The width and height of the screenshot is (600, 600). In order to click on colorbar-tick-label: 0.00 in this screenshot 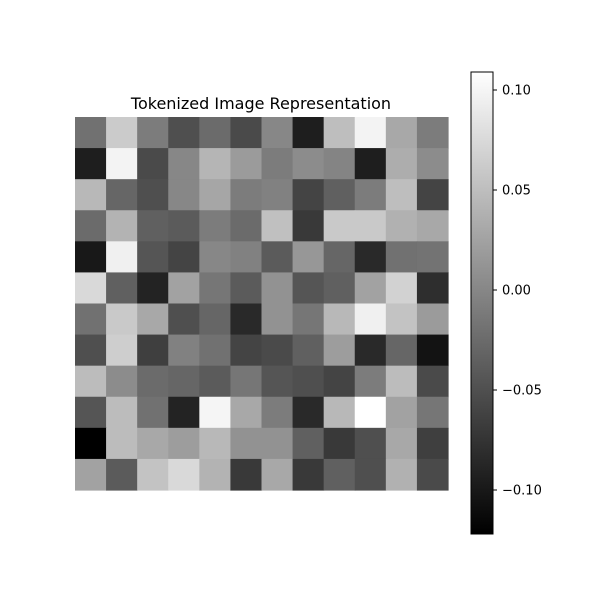, I will do `click(516, 291)`.